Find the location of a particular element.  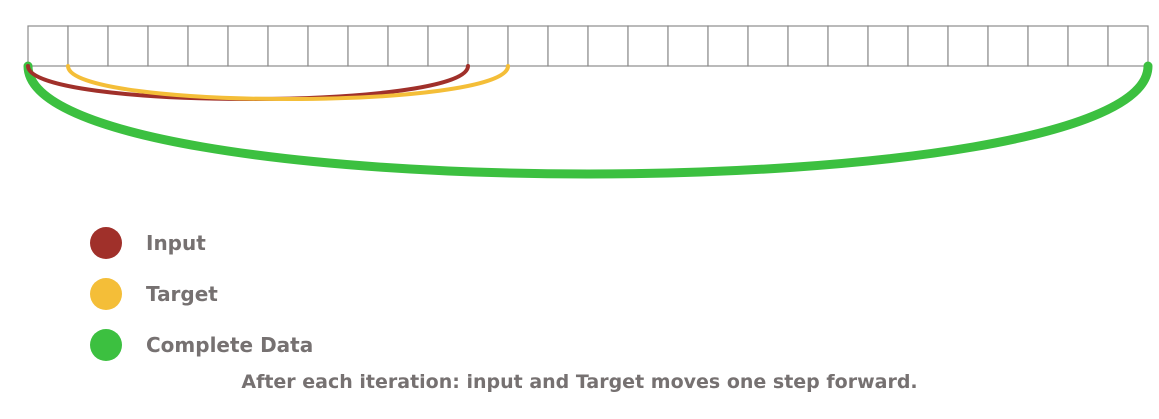

legend-item-target: Target is located at coordinates (201, 294).